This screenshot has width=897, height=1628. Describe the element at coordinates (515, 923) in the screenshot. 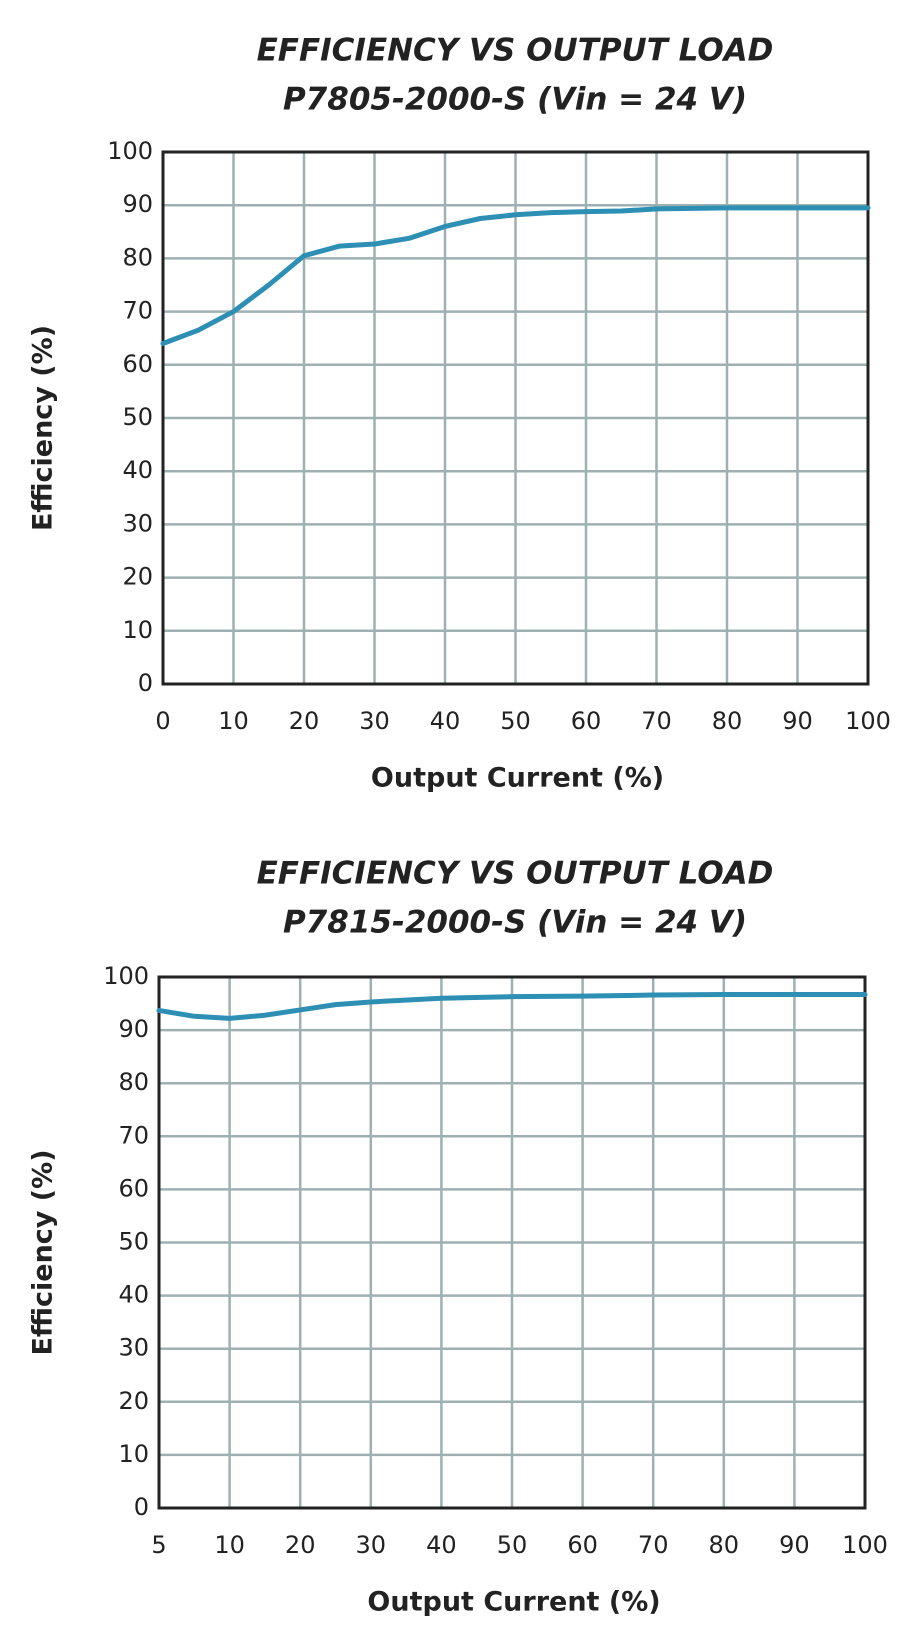

I see `chart-subtitle: P7815-2000-S (Vin = 24 V)` at that location.